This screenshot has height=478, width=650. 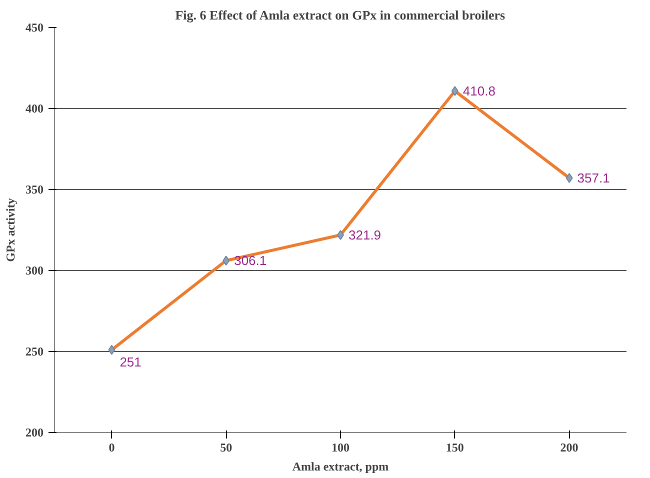 What do you see at coordinates (35, 109) in the screenshot?
I see `y-tick-label: 400` at bounding box center [35, 109].